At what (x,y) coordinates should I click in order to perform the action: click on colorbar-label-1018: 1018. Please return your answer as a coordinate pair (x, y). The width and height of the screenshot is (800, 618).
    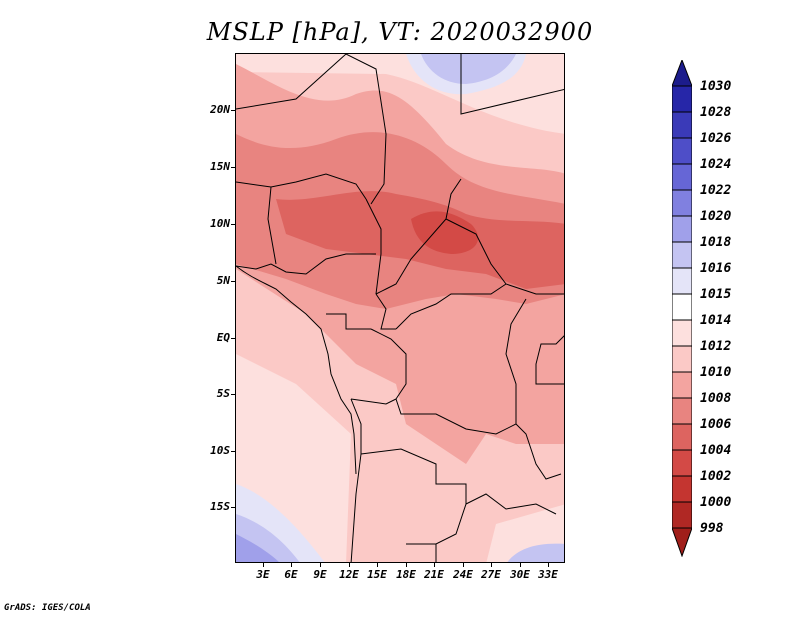
    Looking at the image, I should click on (716, 242).